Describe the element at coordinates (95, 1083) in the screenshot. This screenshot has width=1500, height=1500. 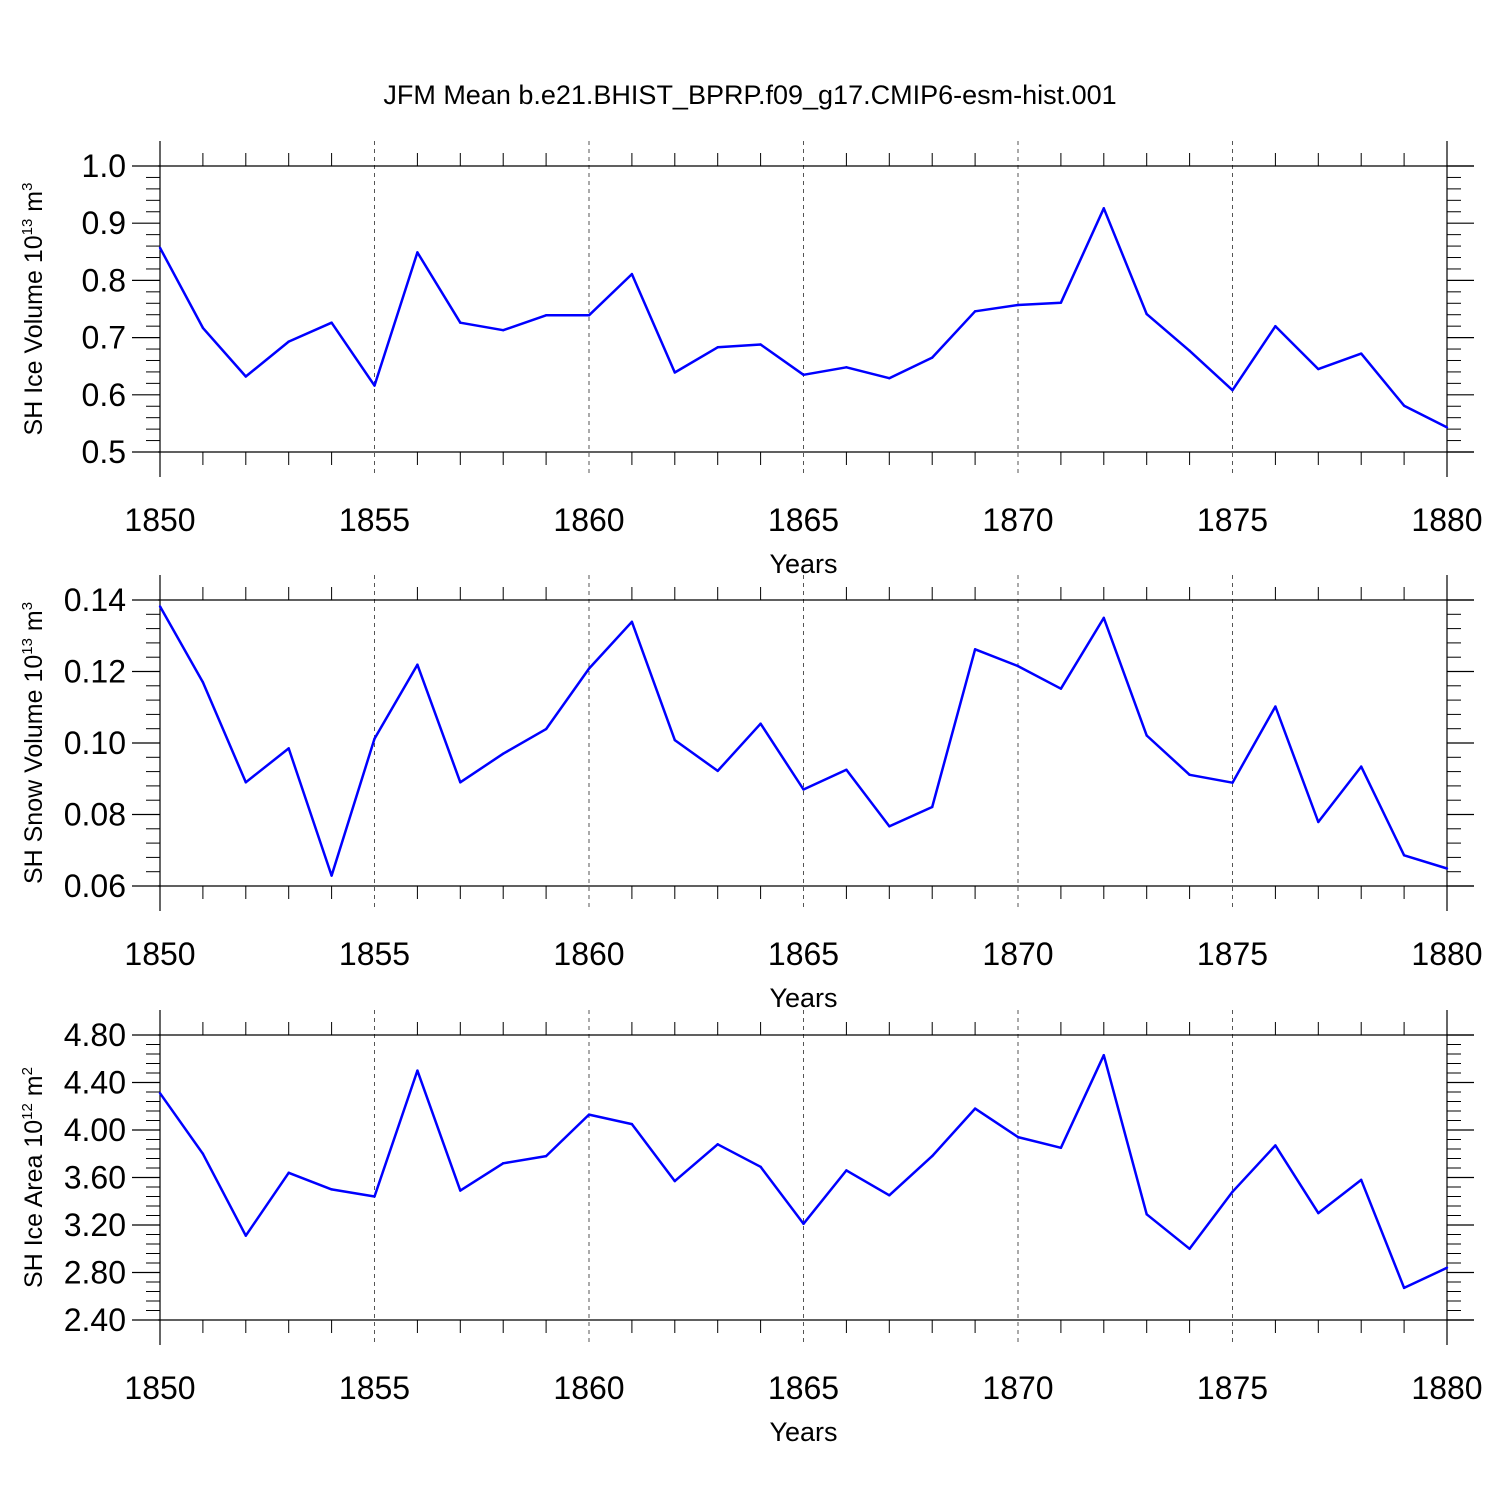
I see `y-tick-label: 4.40` at that location.